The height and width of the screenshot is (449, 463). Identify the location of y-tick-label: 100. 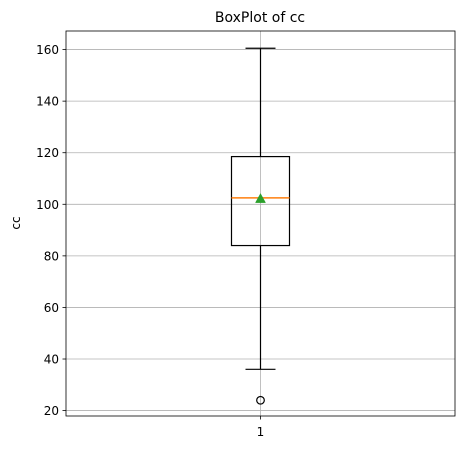
(47, 205).